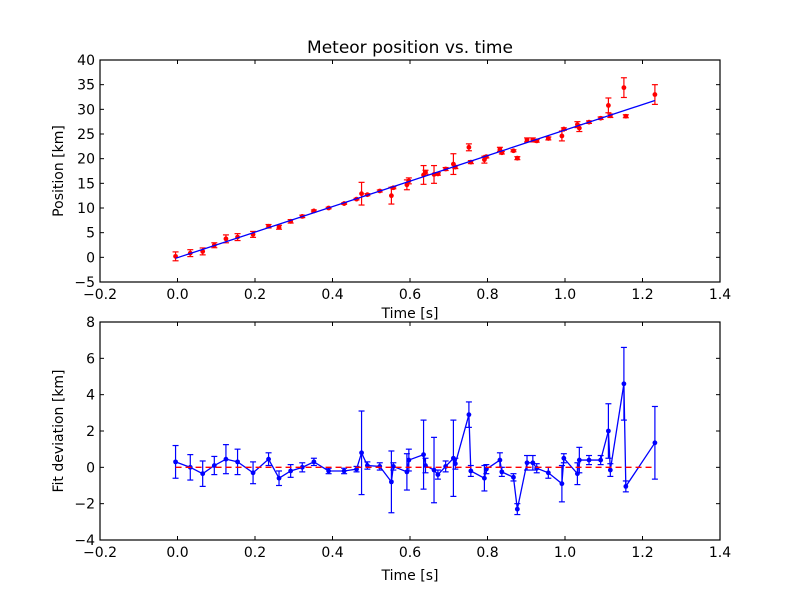  What do you see at coordinates (86, 135) in the screenshot?
I see `position-y-tick-label: 25` at bounding box center [86, 135].